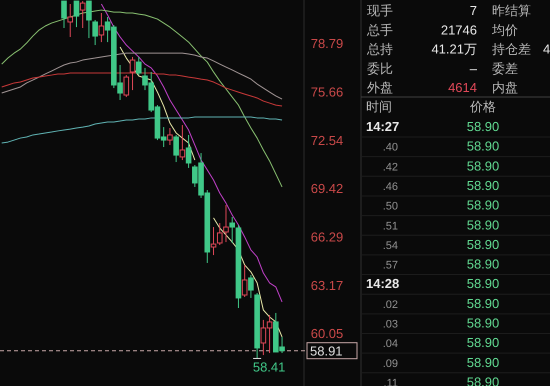 Image resolution: width=550 pixels, height=386 pixels. Describe the element at coordinates (380, 10) in the screenshot. I see `text: 现手` at that location.